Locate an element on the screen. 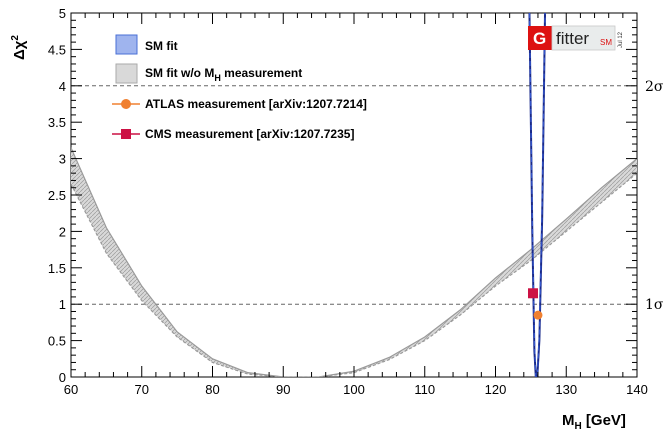 Image resolution: width=663 pixels, height=435 pixels. x-tick-label: 60 is located at coordinates (71, 389).